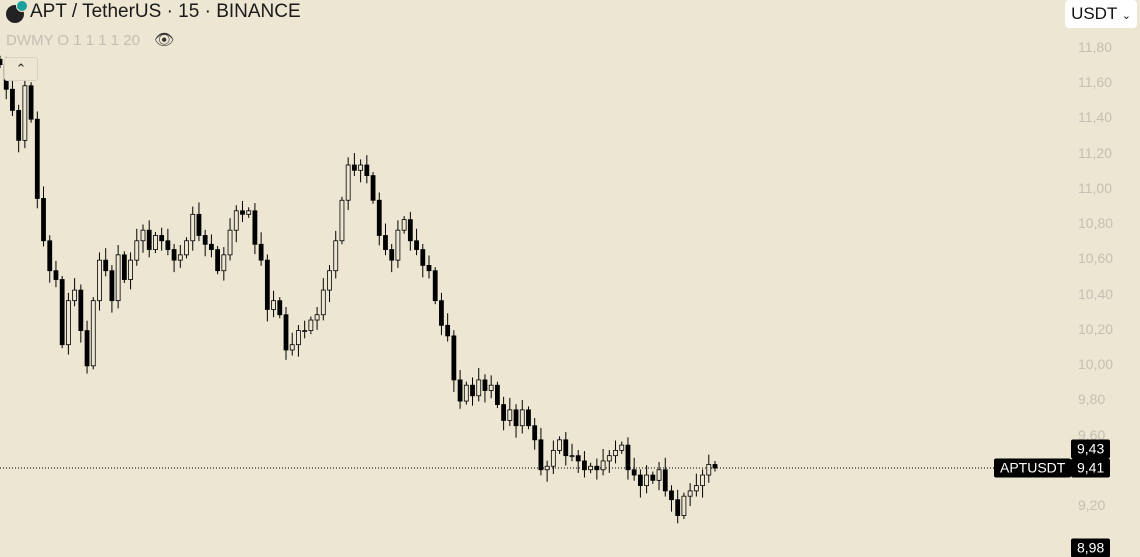 The height and width of the screenshot is (557, 1140). What do you see at coordinates (1096, 293) in the screenshot?
I see `y-tick-label: 10,40` at bounding box center [1096, 293].